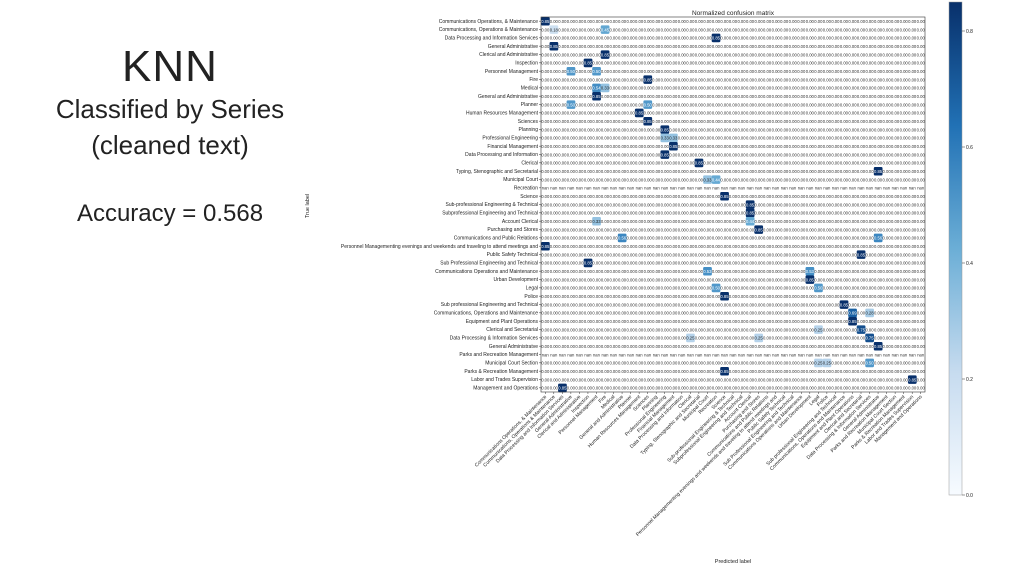 Image resolution: width=1024 pixels, height=576 pixels. Describe the element at coordinates (596, 88) in the screenshot. I see `cell-value-label: 0.54` at that location.